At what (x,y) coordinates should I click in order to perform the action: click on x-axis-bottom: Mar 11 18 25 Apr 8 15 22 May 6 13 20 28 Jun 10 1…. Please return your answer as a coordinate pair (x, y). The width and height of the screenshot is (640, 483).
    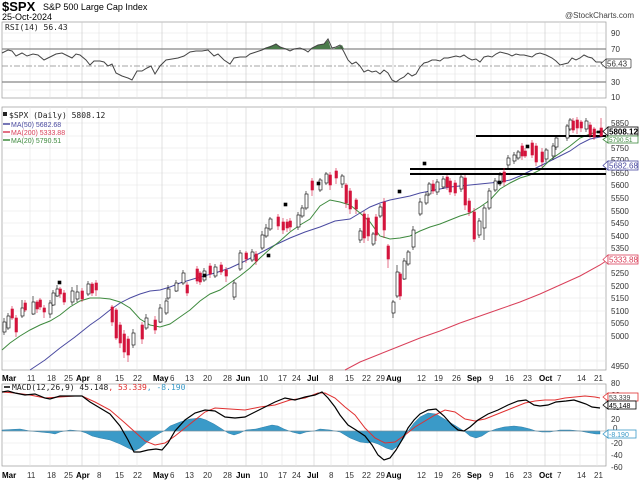
    Looking at the image, I should click on (302, 475).